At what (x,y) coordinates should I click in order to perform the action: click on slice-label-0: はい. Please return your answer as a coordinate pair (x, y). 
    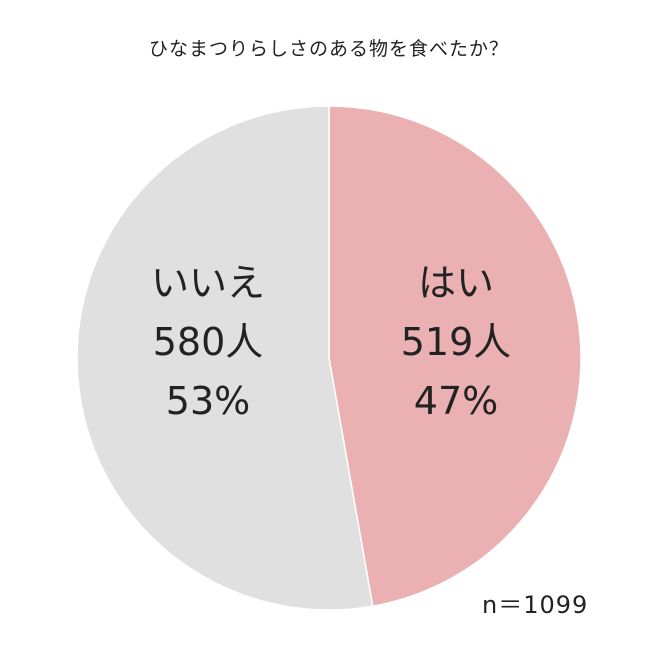
    Looking at the image, I should click on (456, 283).